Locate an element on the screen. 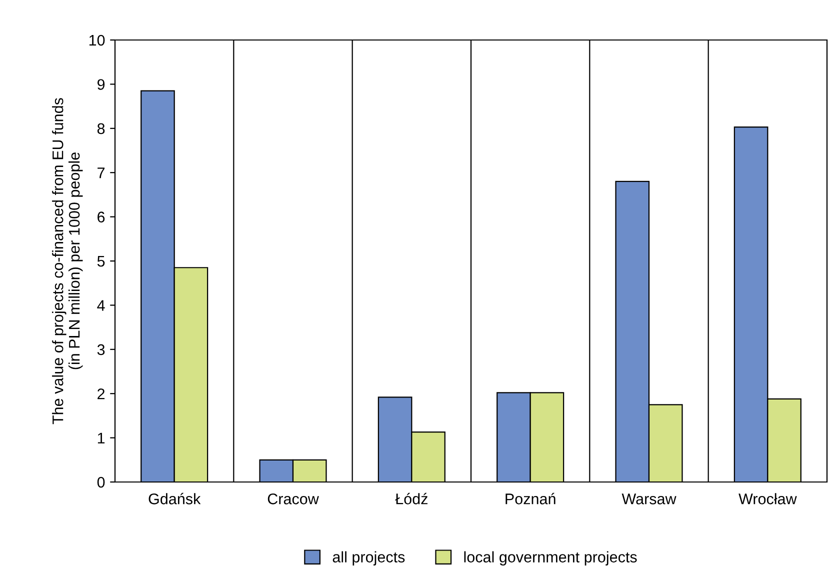  y-tick-label: 7 is located at coordinates (101, 173).